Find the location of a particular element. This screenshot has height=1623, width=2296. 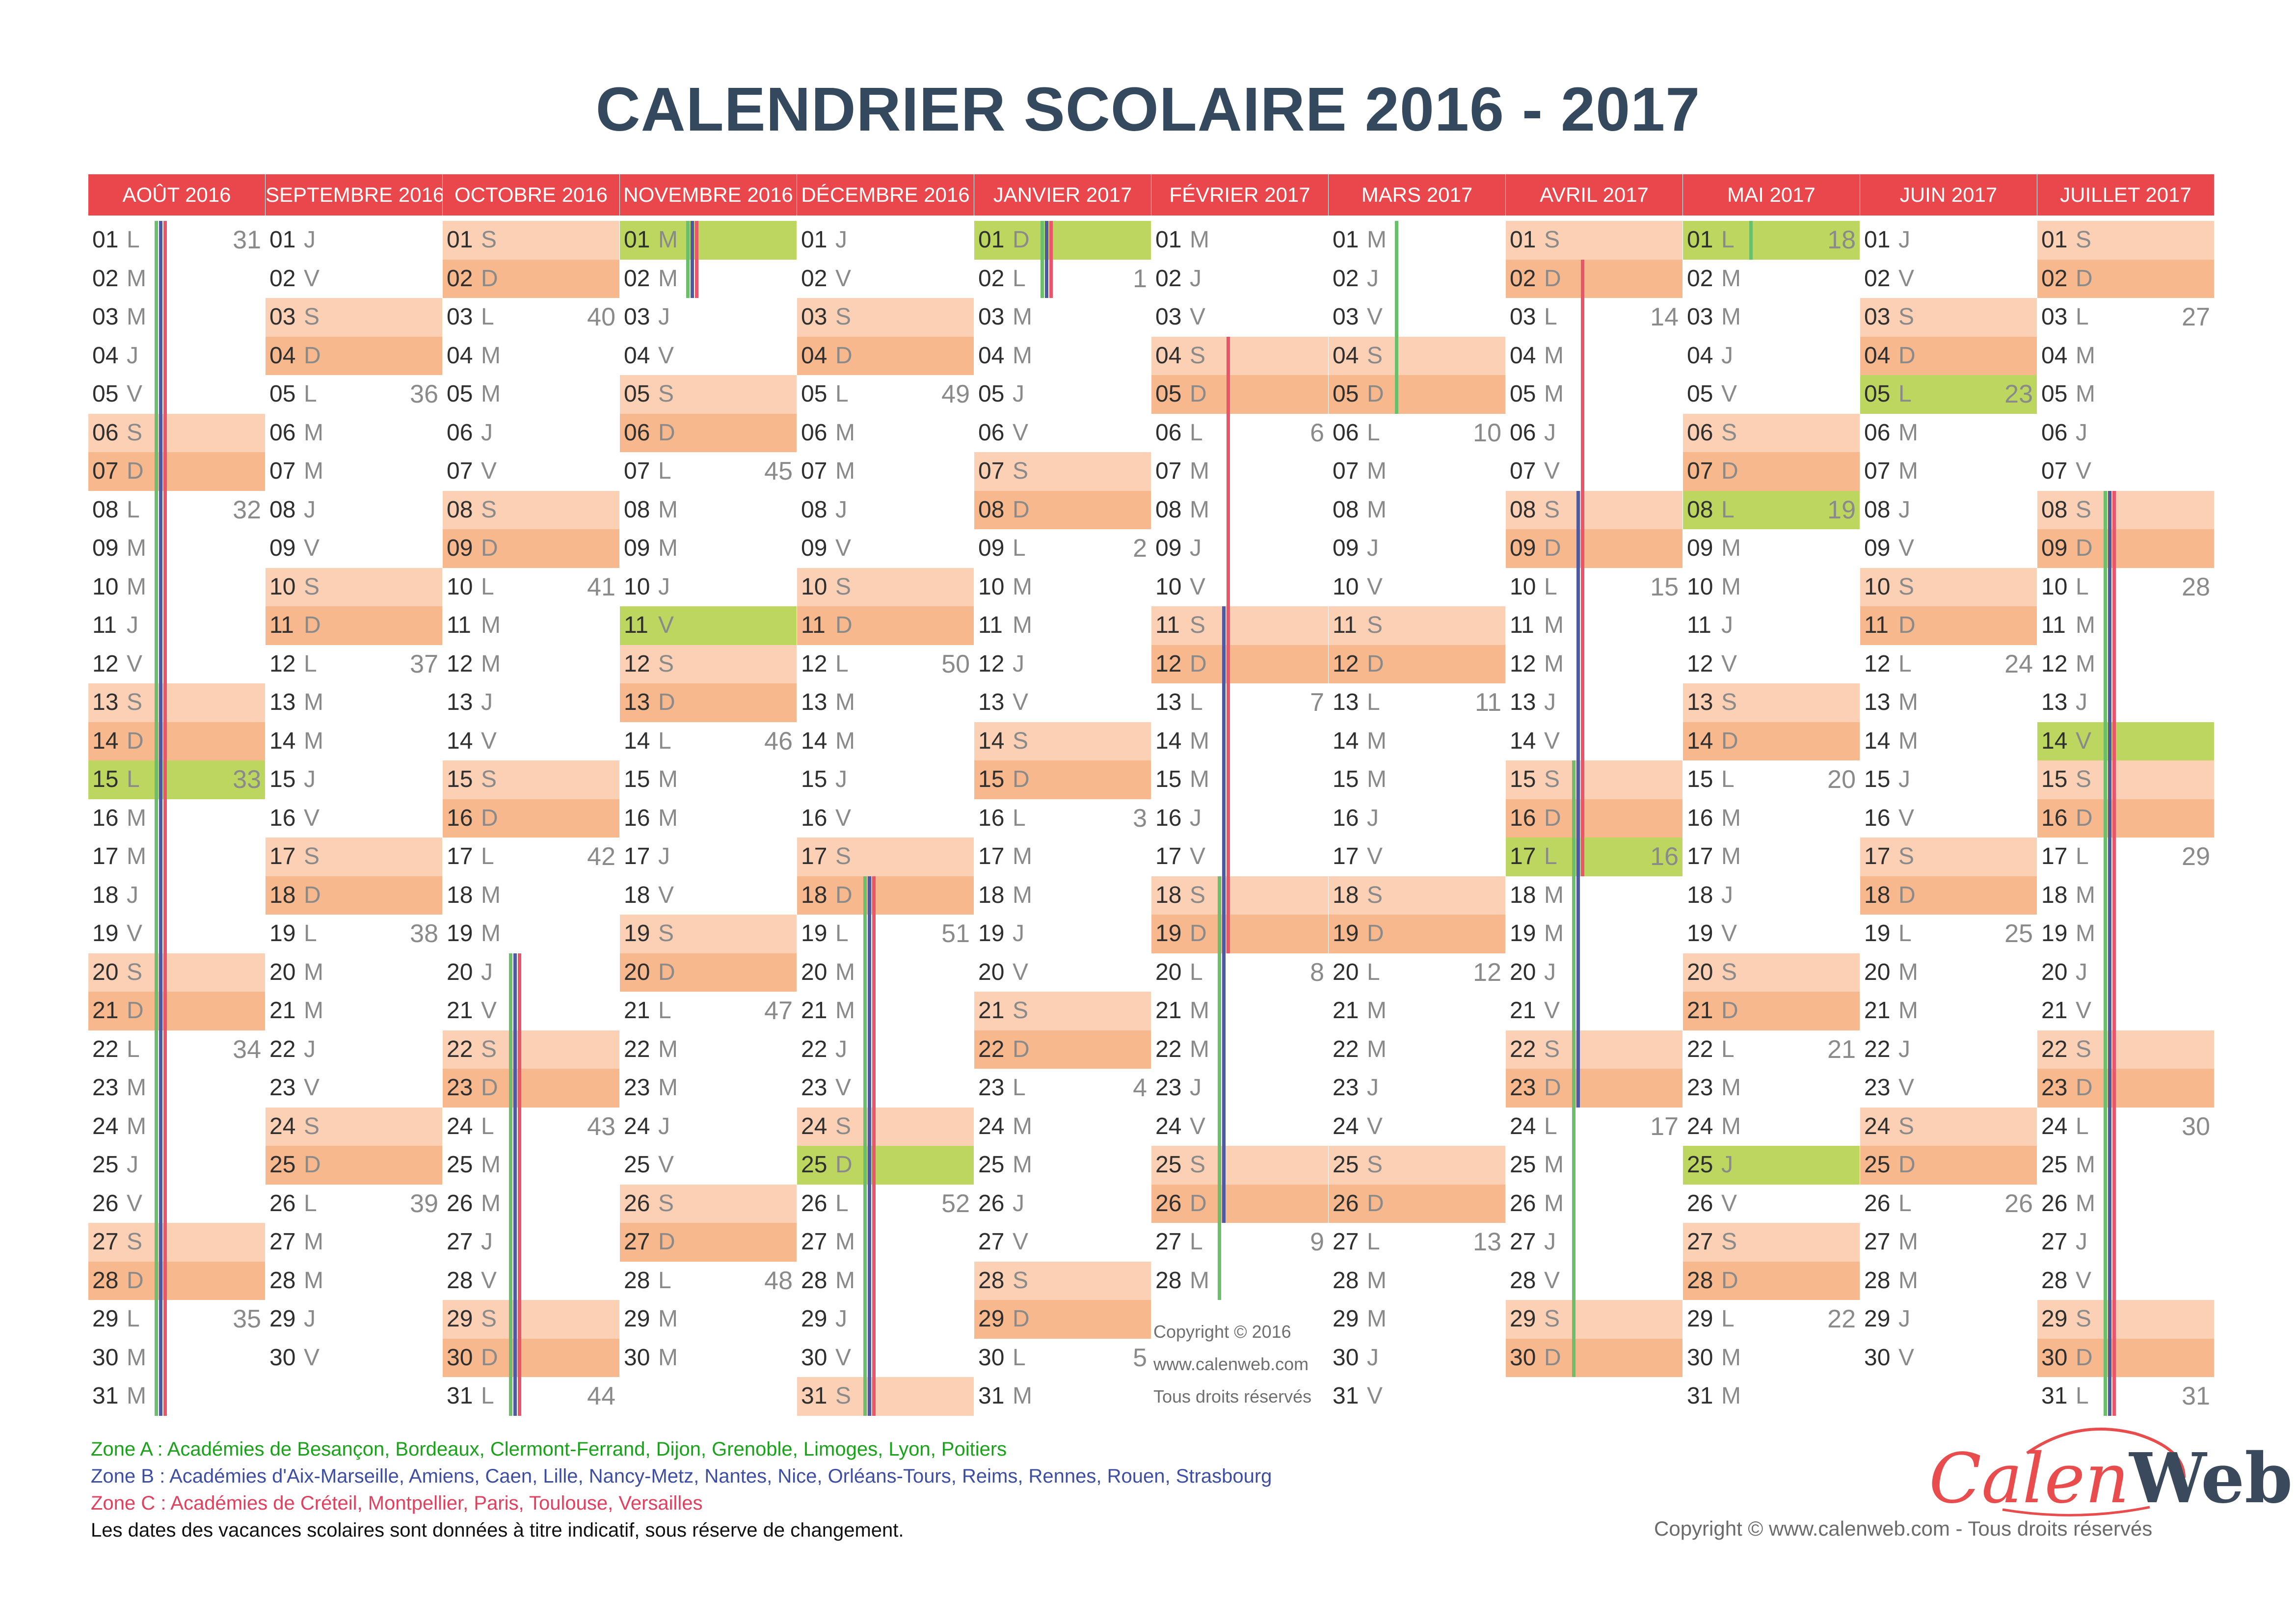

day-row: 14 L 46 is located at coordinates (709, 741).